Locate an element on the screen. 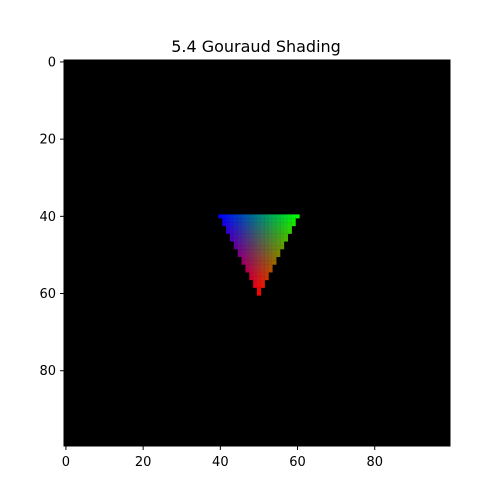  x-tick-label: 60 is located at coordinates (297, 462).